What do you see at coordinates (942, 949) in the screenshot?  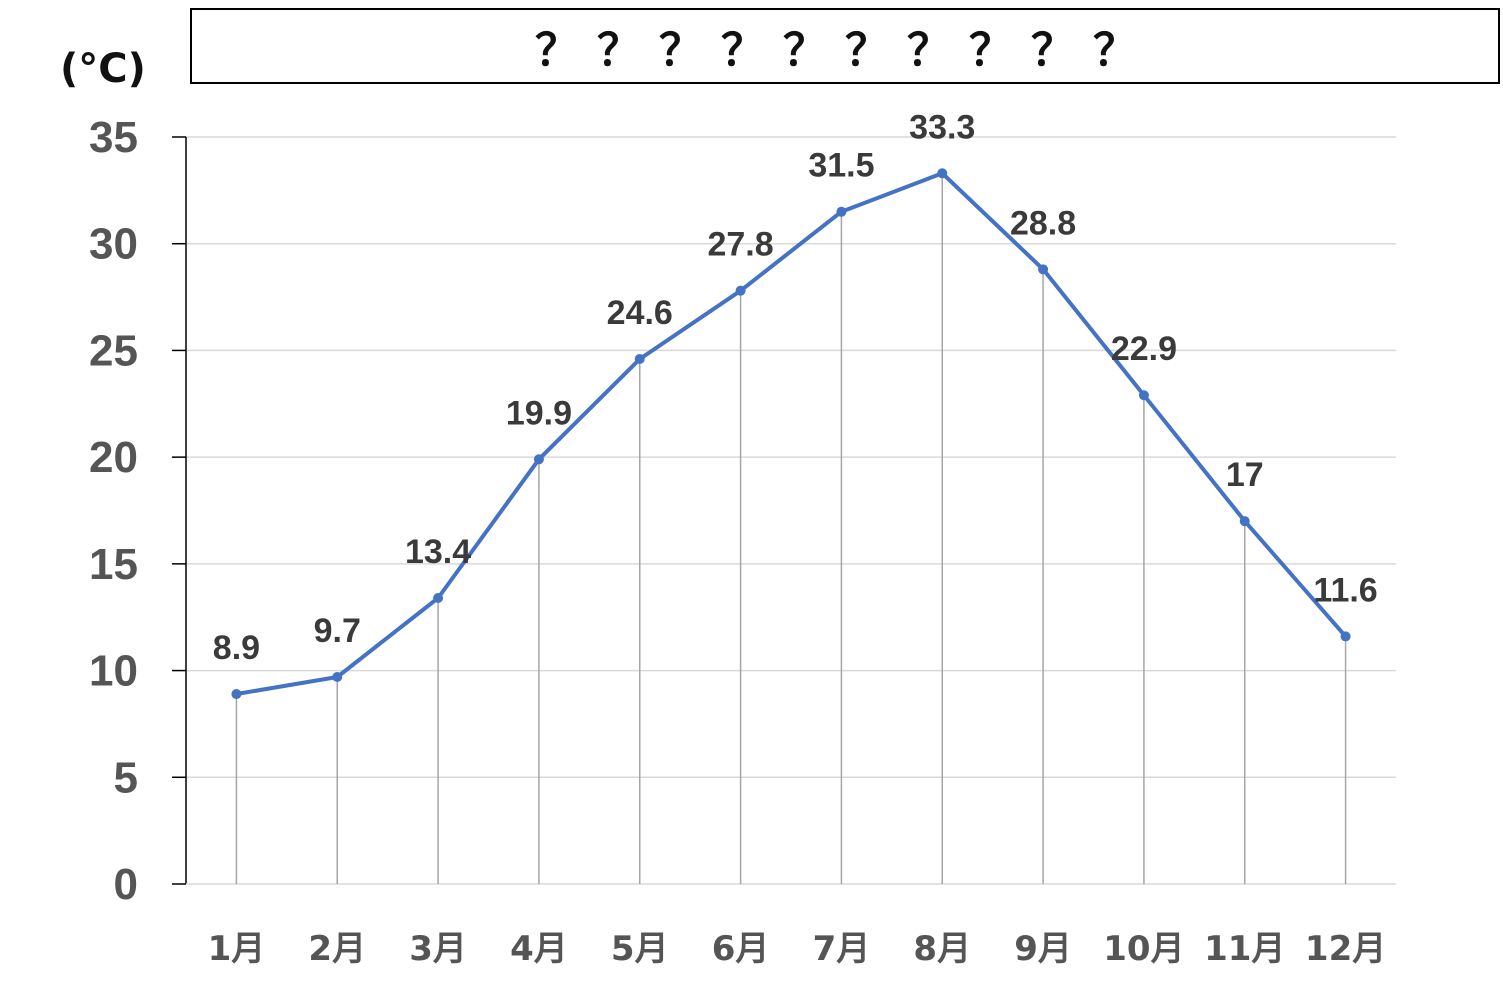 I see `x-tick-label: 8月` at bounding box center [942, 949].